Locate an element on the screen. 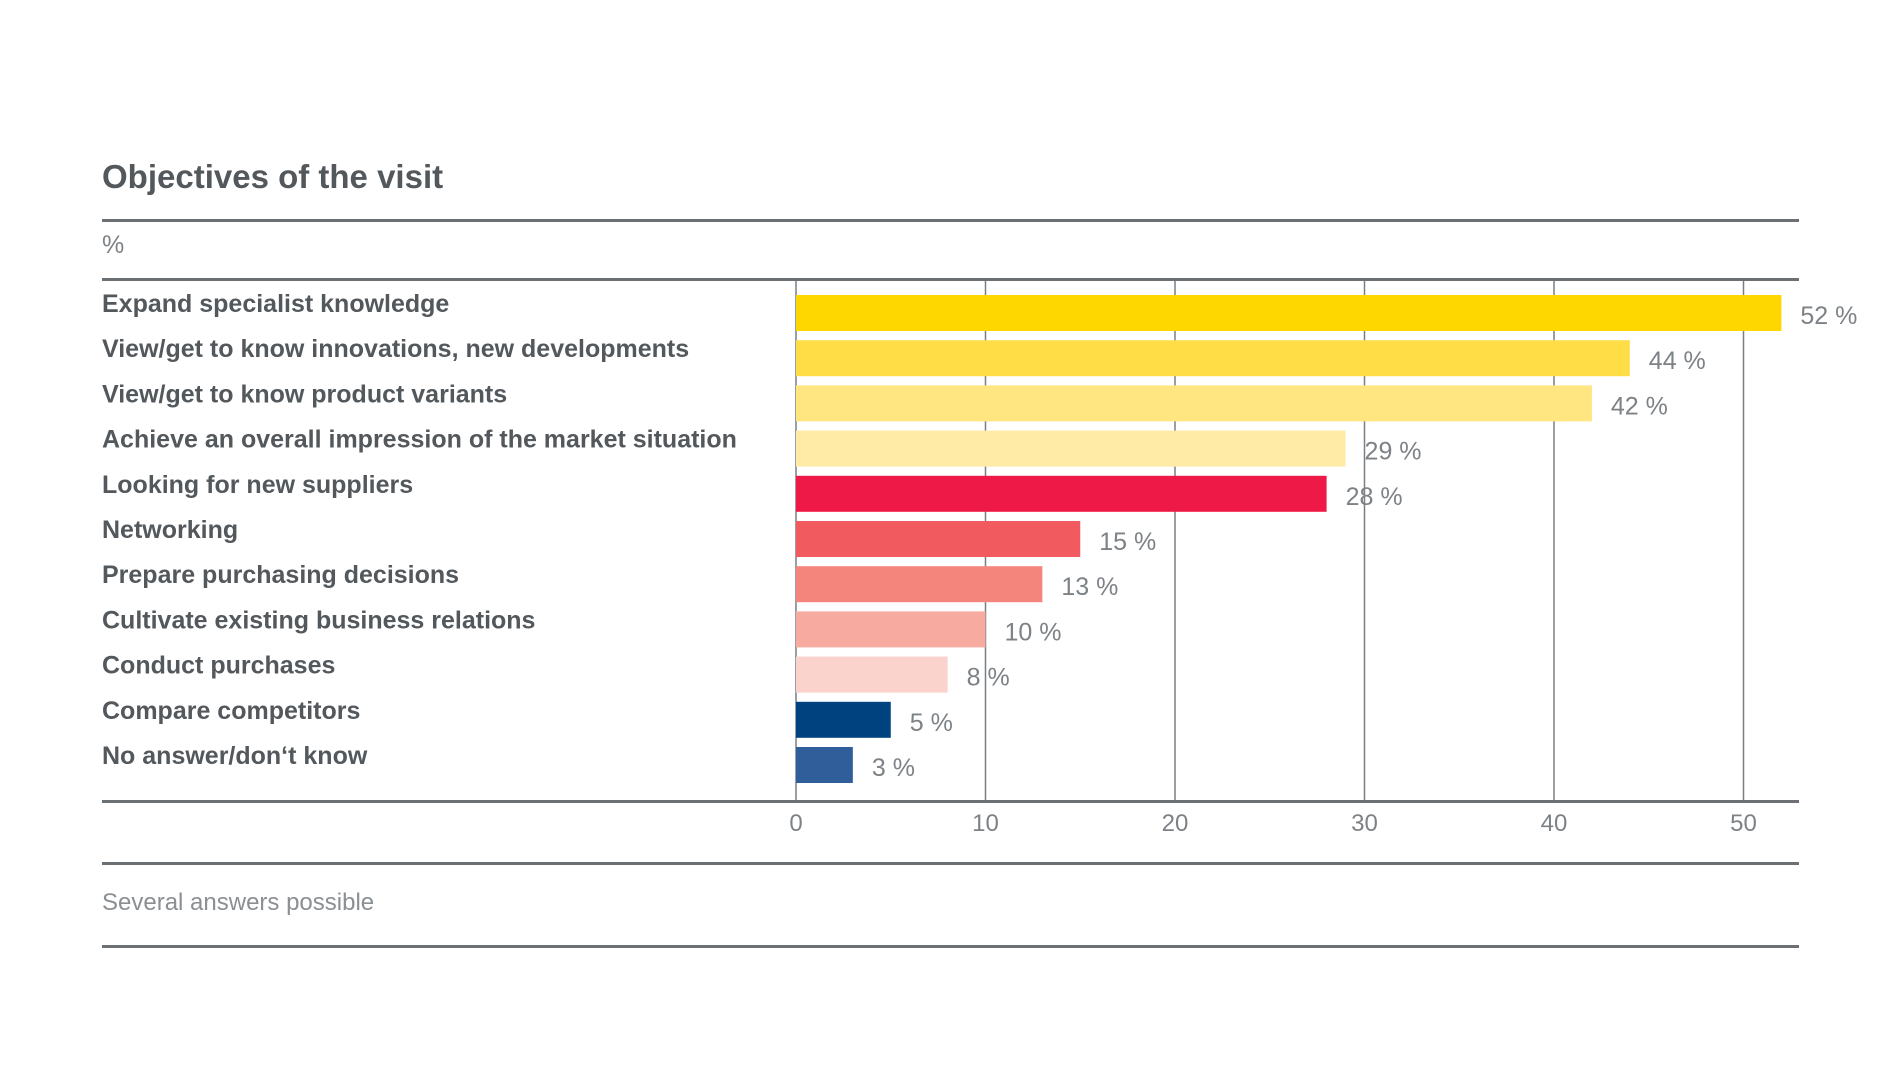 The image size is (1900, 1069). category-label-6: Networking is located at coordinates (170, 530).